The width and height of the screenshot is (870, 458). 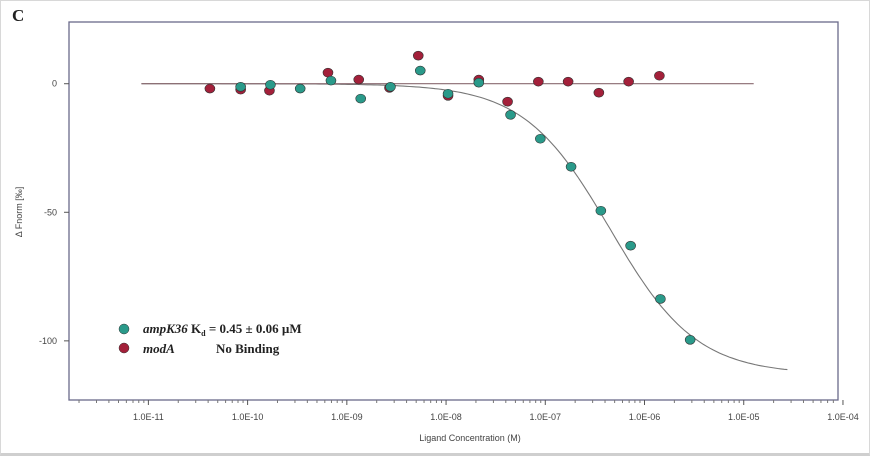 I want to click on x-tick-label: 1.0E-06, so click(x=645, y=417).